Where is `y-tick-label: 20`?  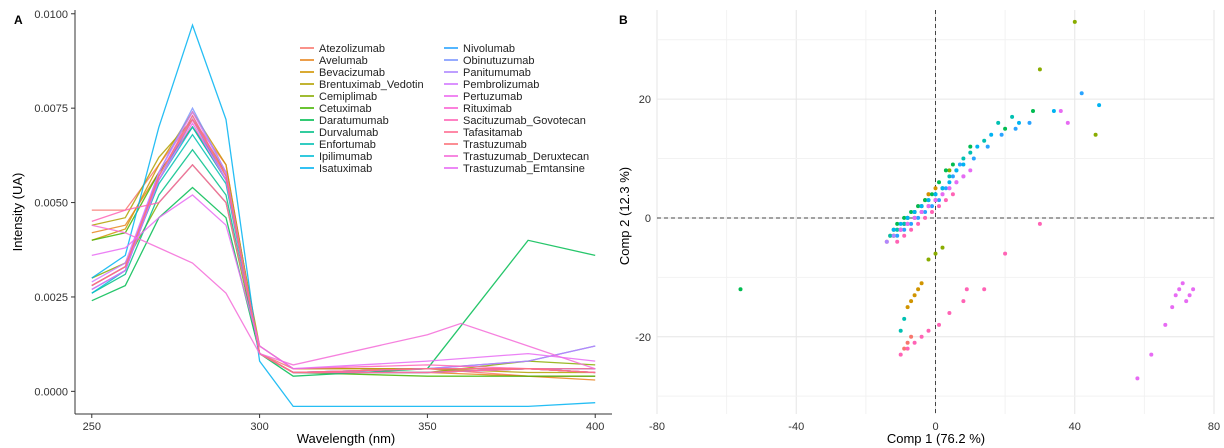
y-tick-label: 20 is located at coordinates (645, 100).